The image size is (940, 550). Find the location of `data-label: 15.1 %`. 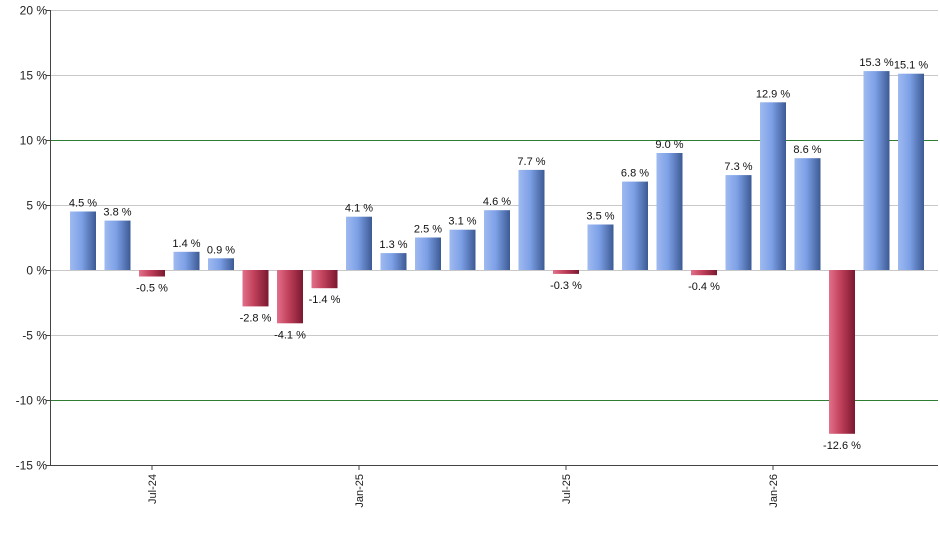

data-label: 15.1 % is located at coordinates (911, 66).